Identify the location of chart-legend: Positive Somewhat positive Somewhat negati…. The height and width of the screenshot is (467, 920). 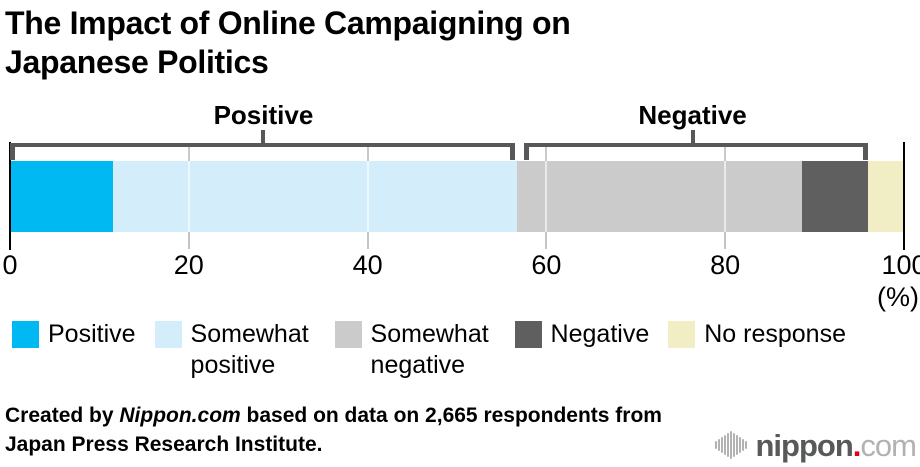
(429, 350).